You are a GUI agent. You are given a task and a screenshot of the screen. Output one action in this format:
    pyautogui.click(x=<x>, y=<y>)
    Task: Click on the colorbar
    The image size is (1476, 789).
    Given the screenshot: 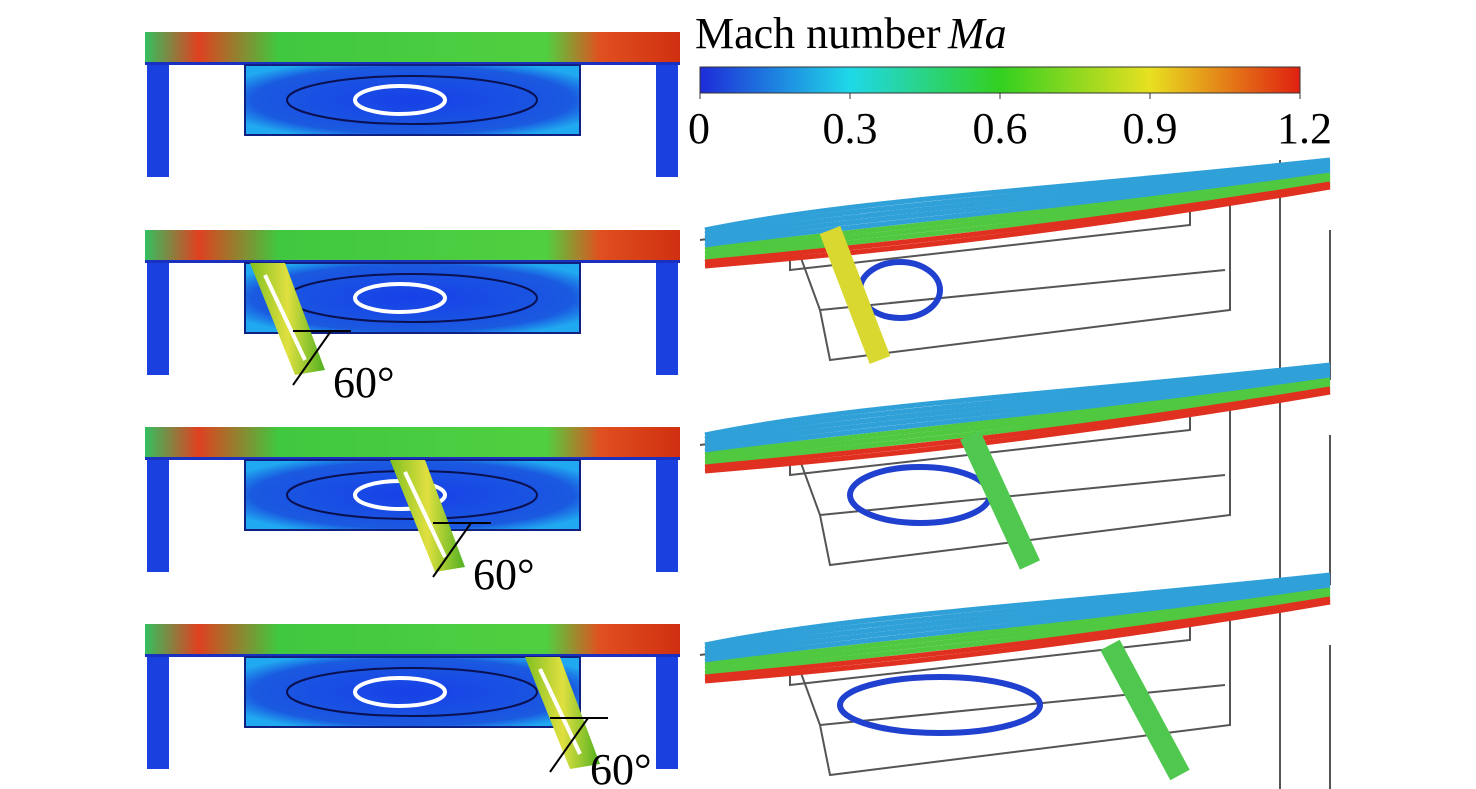 What is the action you would take?
    pyautogui.click(x=1000, y=80)
    